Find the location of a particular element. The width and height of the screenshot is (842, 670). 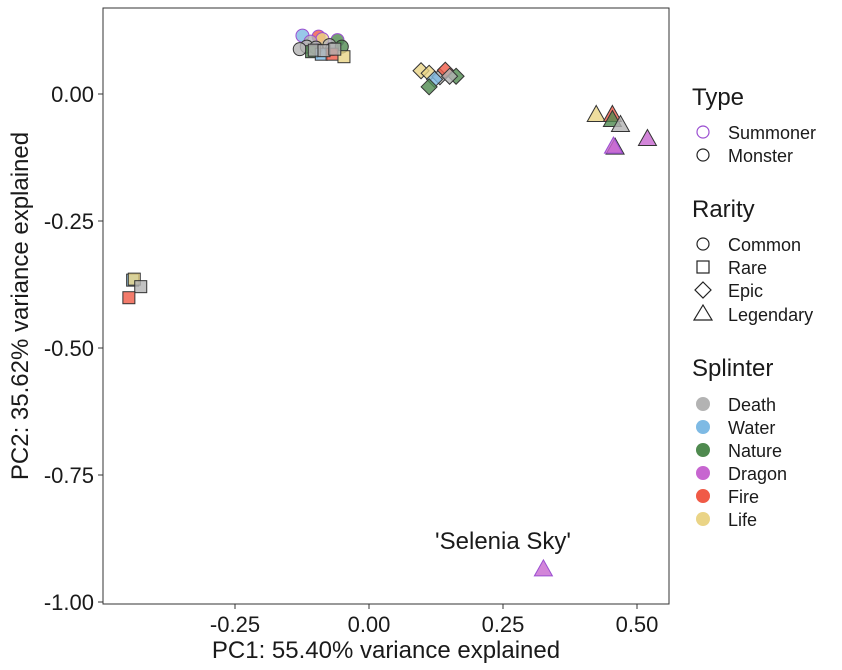

legend-key-epic-icon is located at coordinates (703, 290).